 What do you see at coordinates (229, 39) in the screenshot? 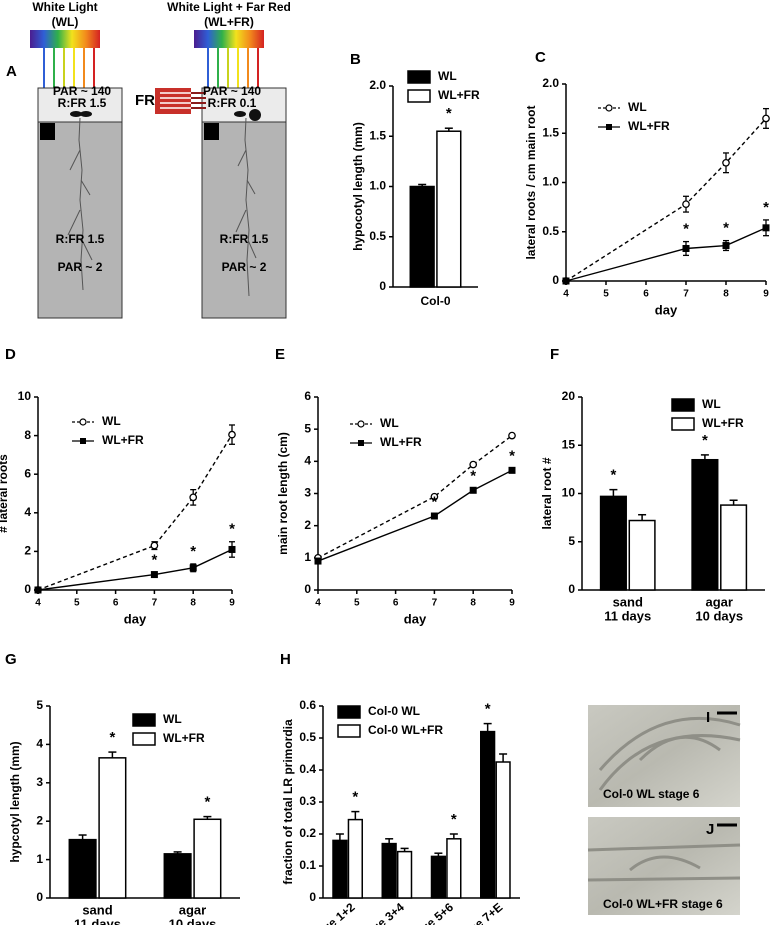
I see `light-spectrum` at bounding box center [229, 39].